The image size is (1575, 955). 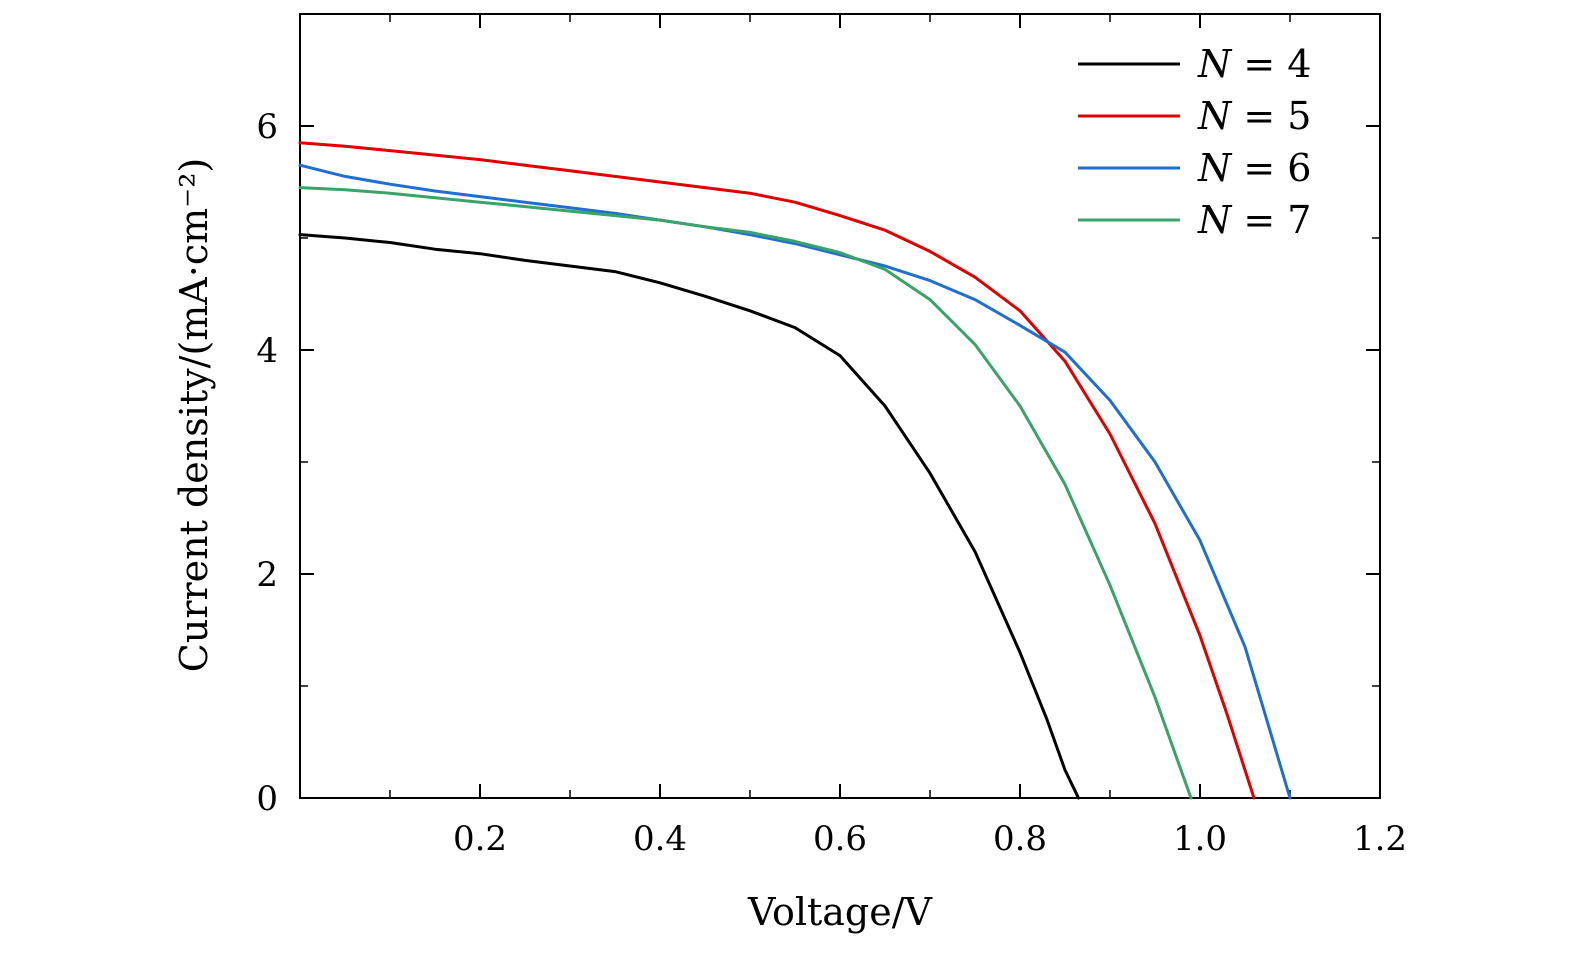 What do you see at coordinates (1254, 220) in the screenshot?
I see `legend-label-n7: N = 7` at bounding box center [1254, 220].